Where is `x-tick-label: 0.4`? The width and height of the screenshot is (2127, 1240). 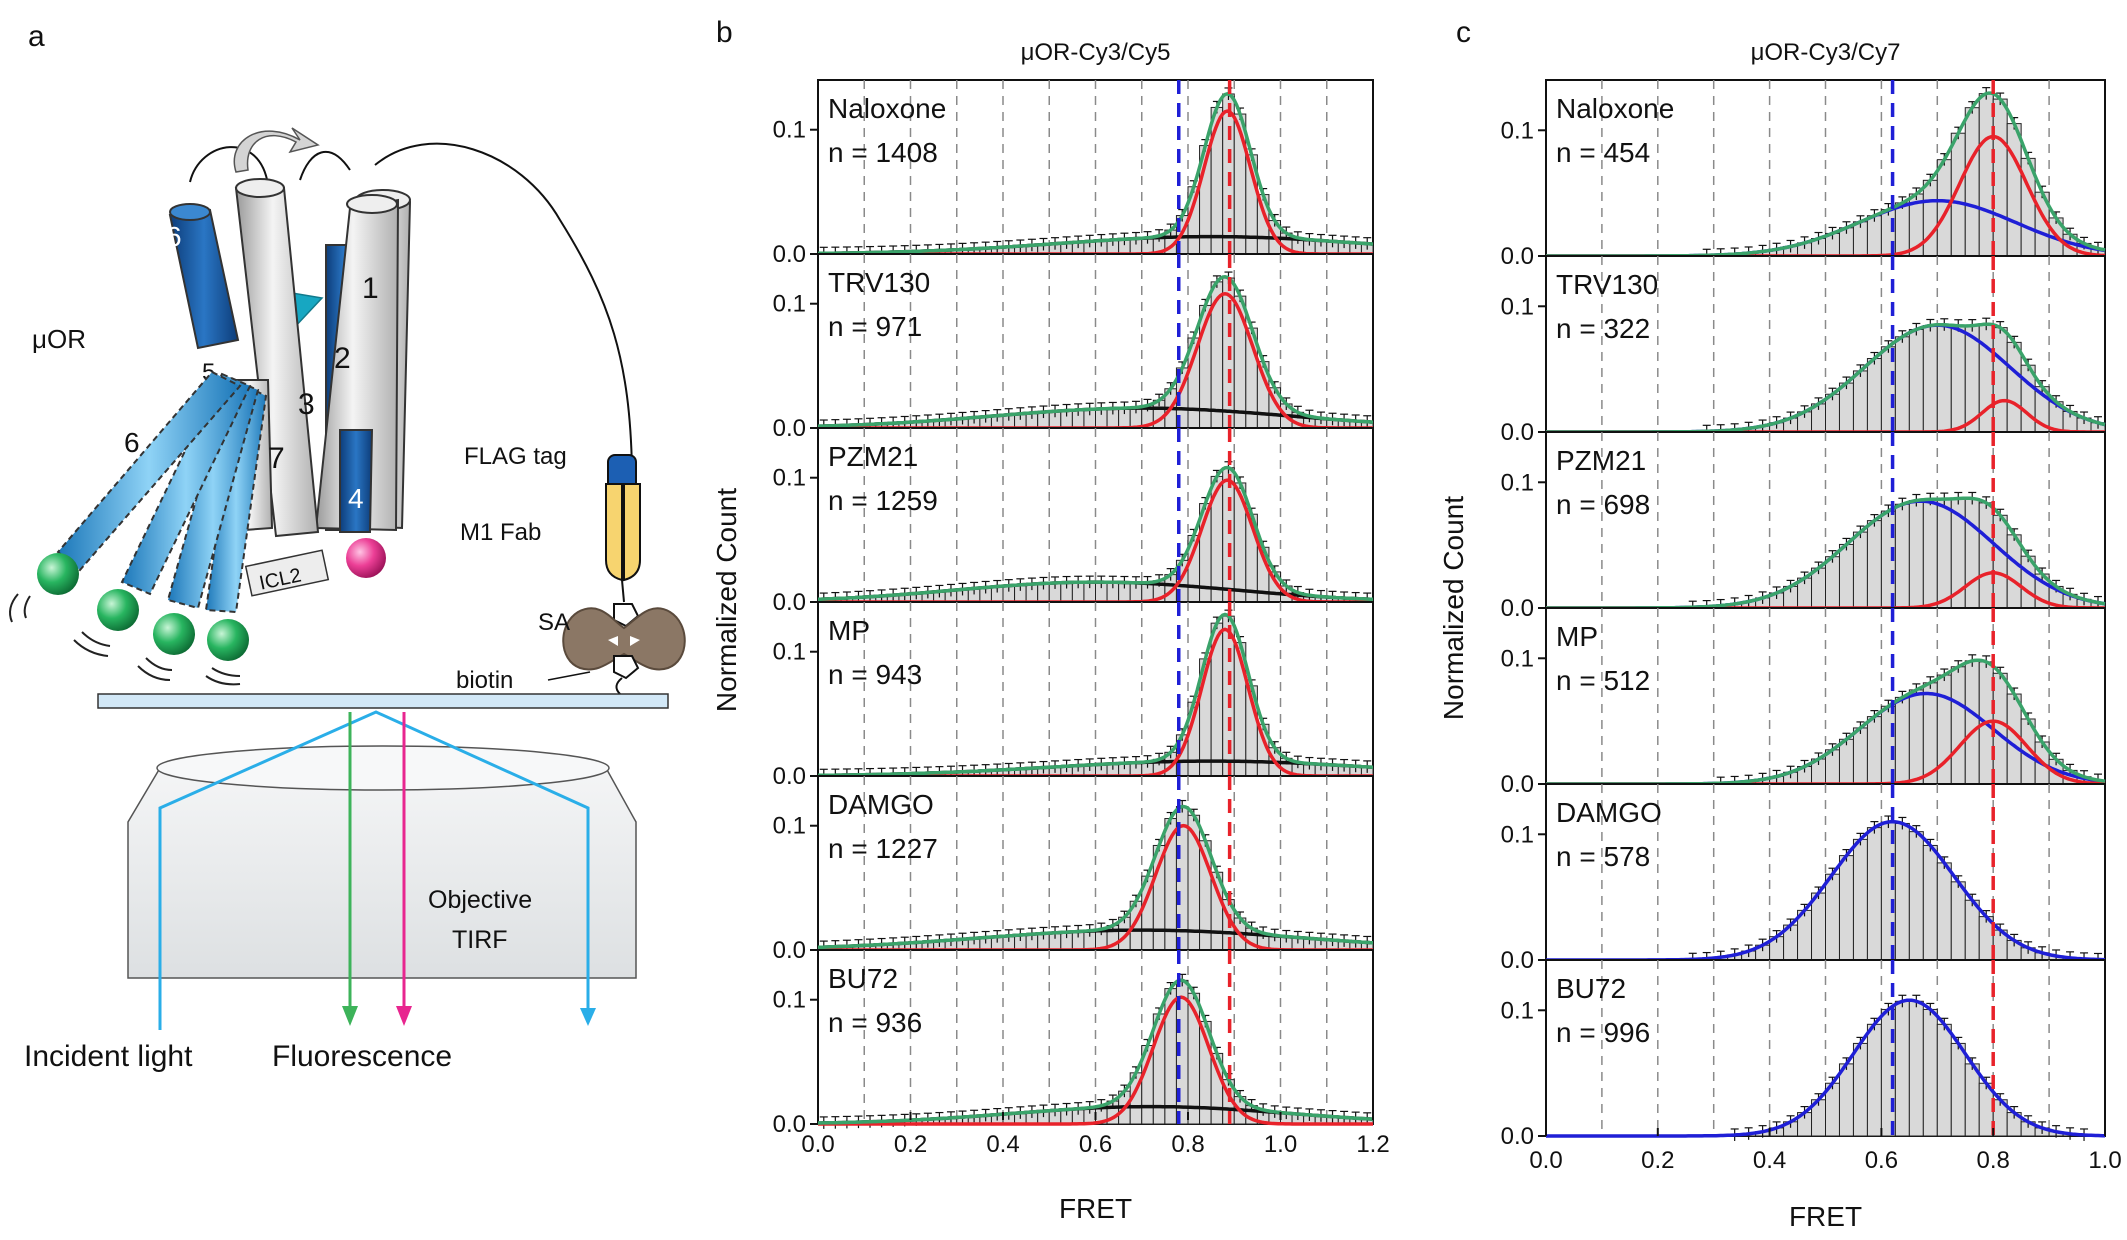
x-tick-label: 0.4 is located at coordinates (1002, 1144).